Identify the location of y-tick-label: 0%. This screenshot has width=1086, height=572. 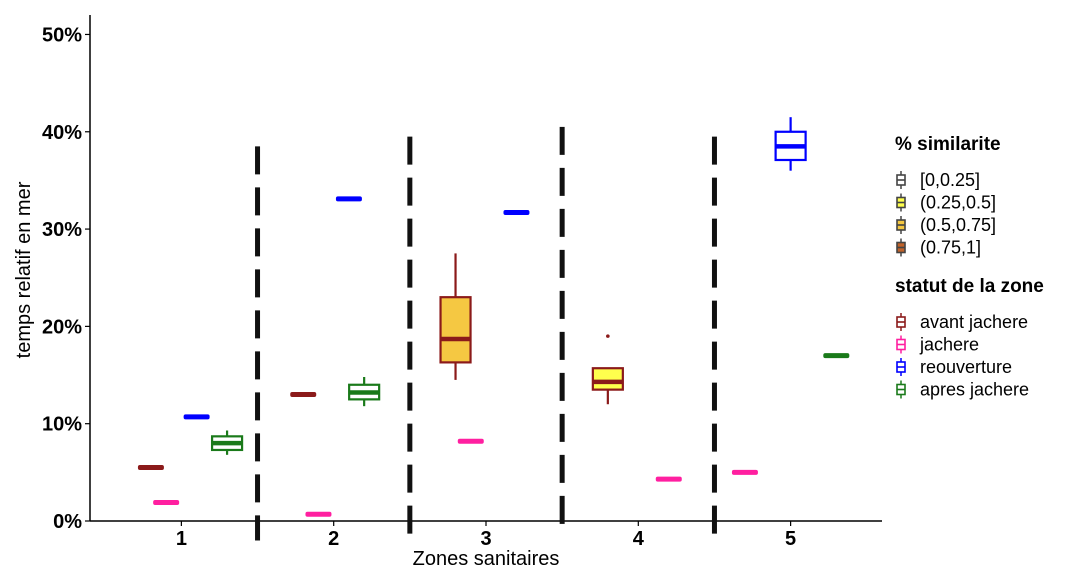
(67, 522).